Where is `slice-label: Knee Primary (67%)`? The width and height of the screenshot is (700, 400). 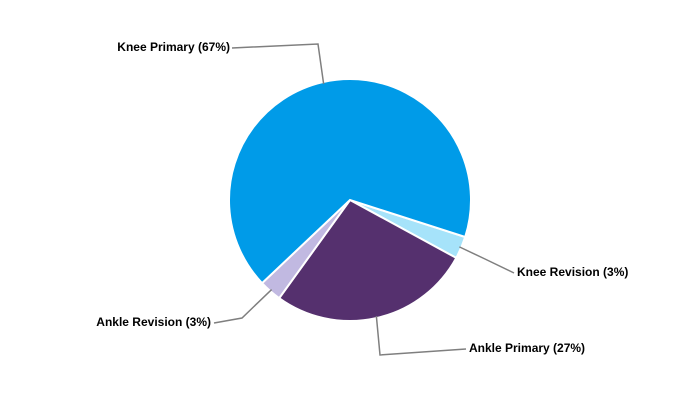
slice-label: Knee Primary (67%) is located at coordinates (173, 47).